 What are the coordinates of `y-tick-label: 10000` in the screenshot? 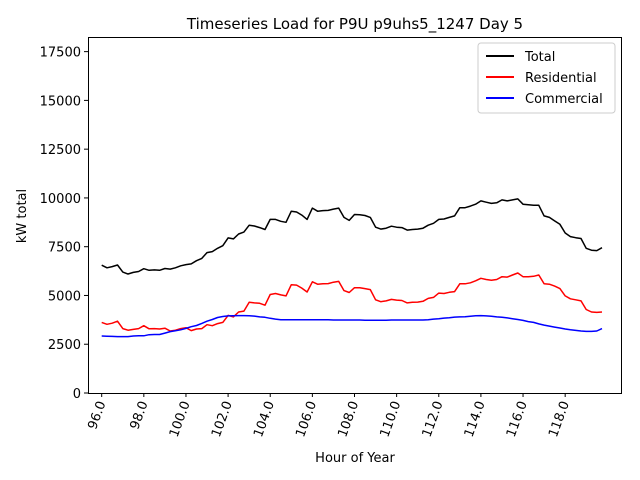 It's located at (60, 199).